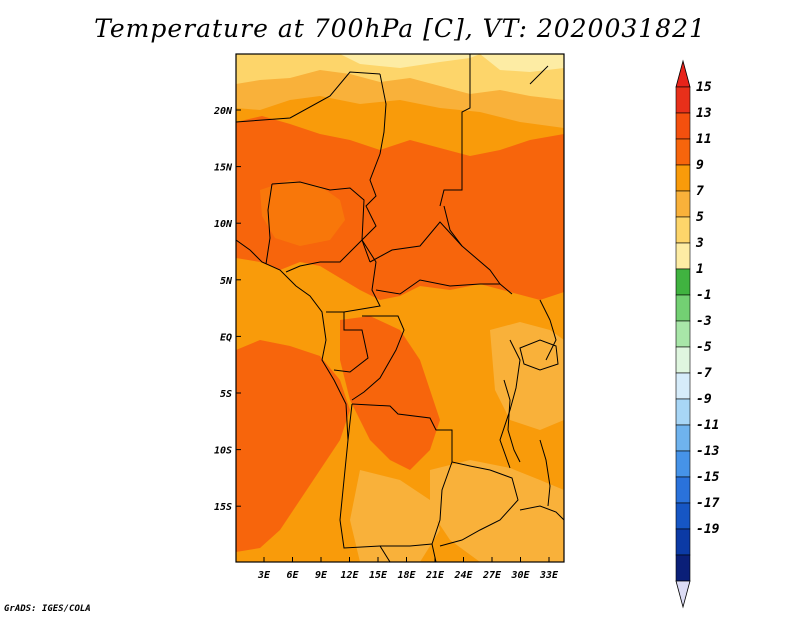 Image resolution: width=800 pixels, height=618 pixels. I want to click on field-9-11-patch, so click(302, 213).